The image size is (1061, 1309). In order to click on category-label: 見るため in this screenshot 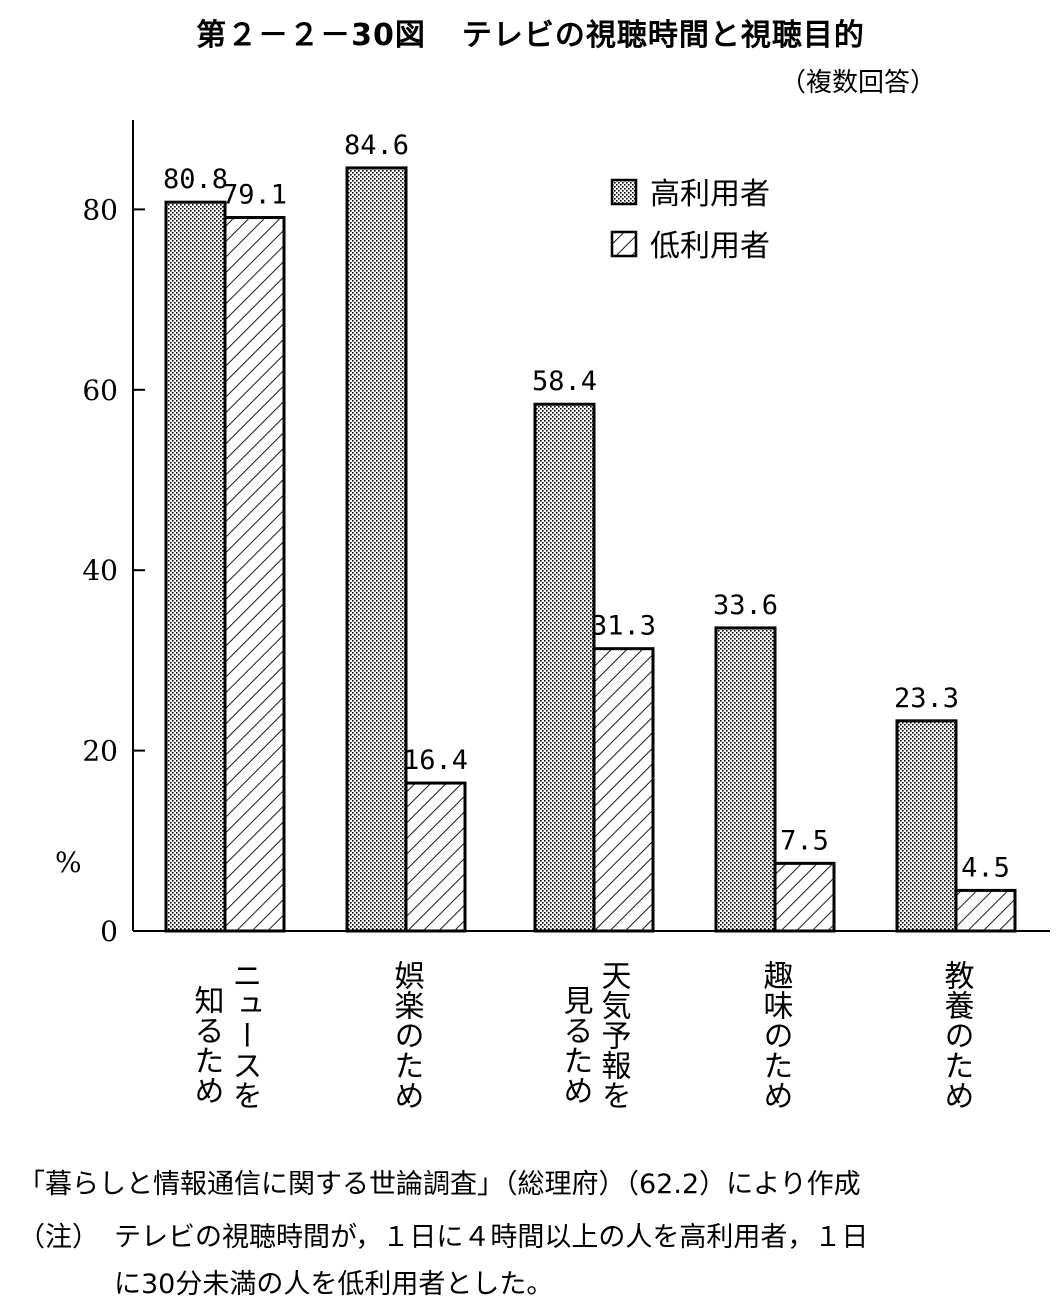, I will do `click(575, 1045)`.